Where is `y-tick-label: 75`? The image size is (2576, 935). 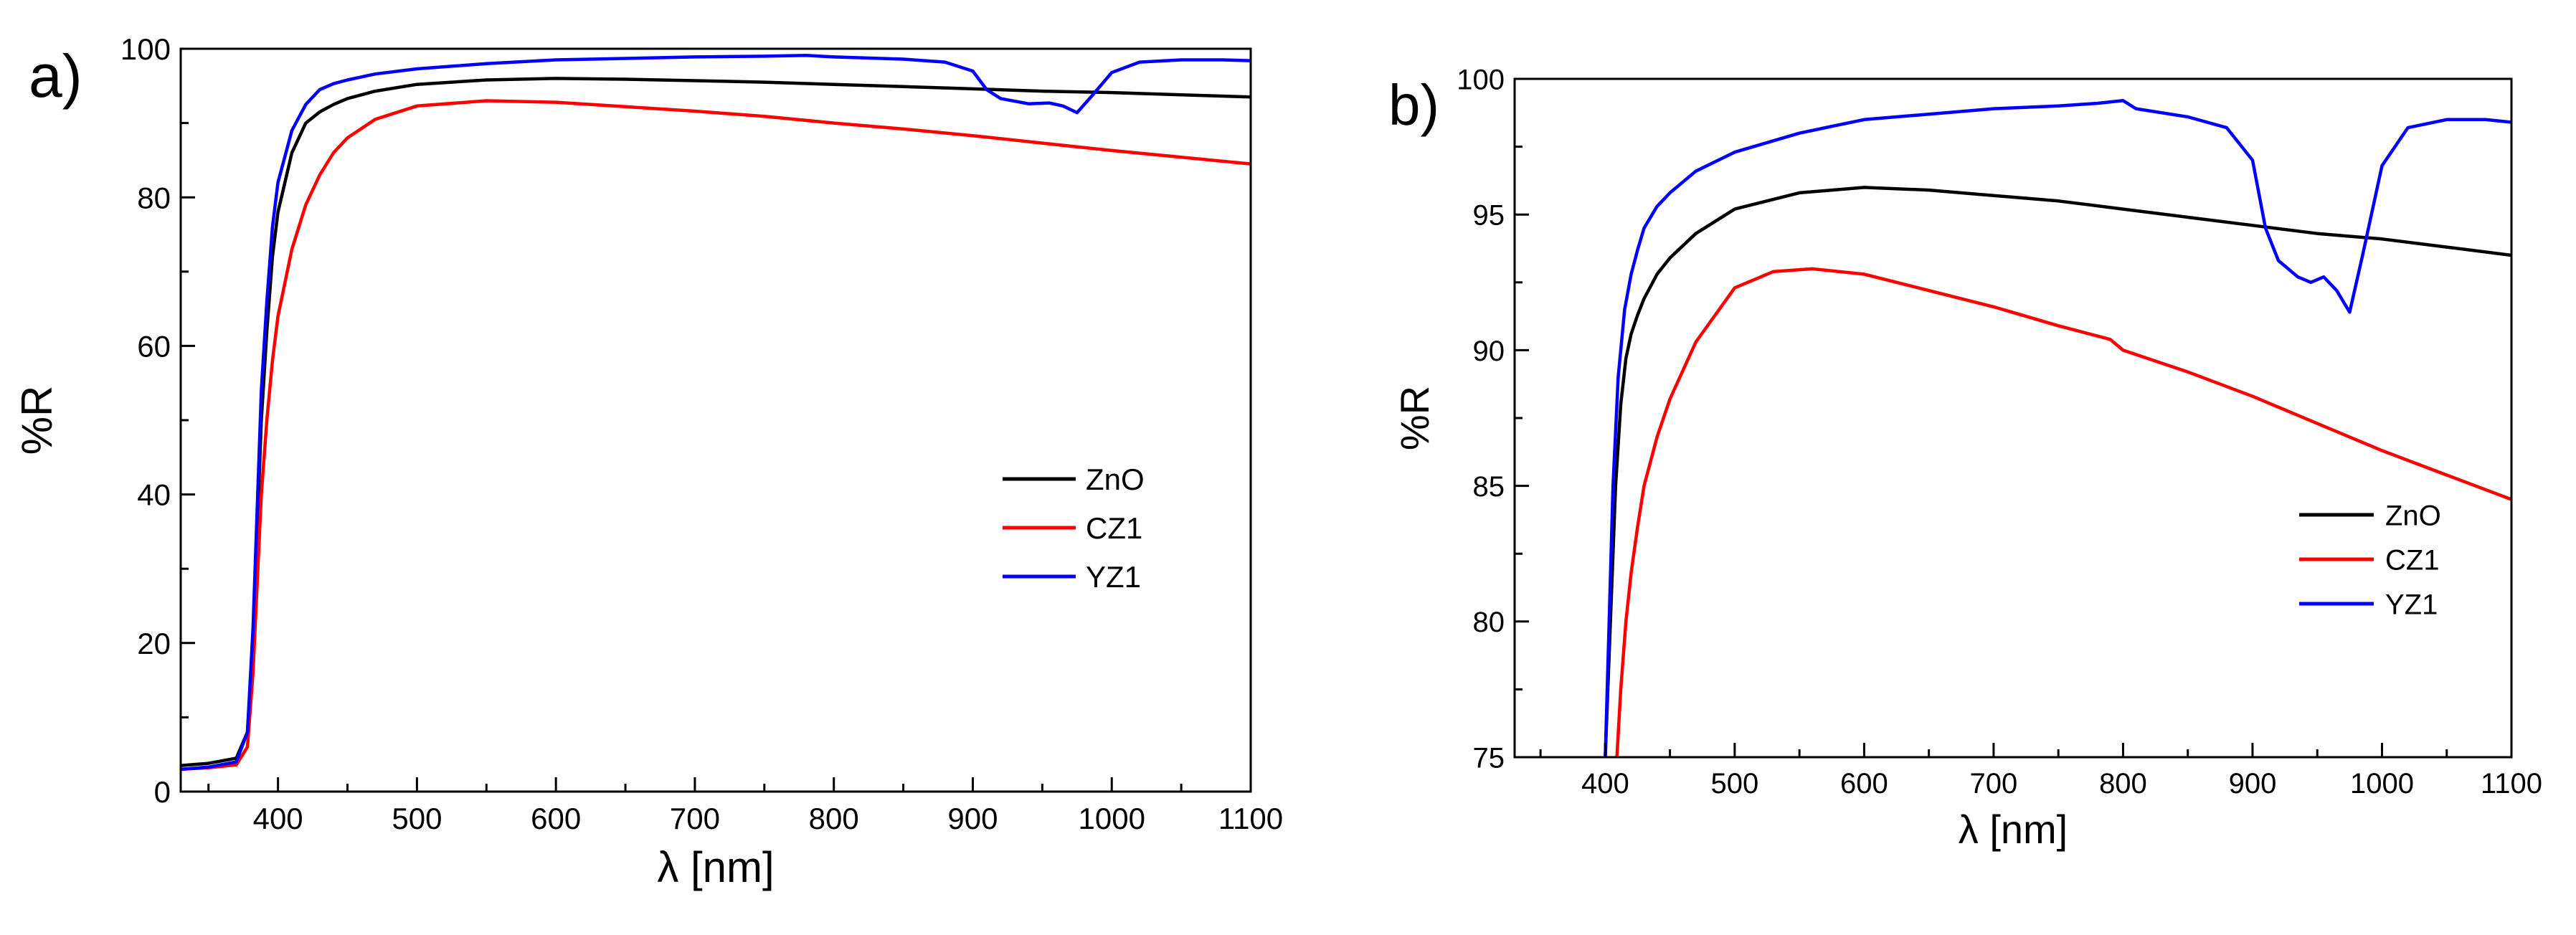
y-tick-label: 75 is located at coordinates (1489, 758).